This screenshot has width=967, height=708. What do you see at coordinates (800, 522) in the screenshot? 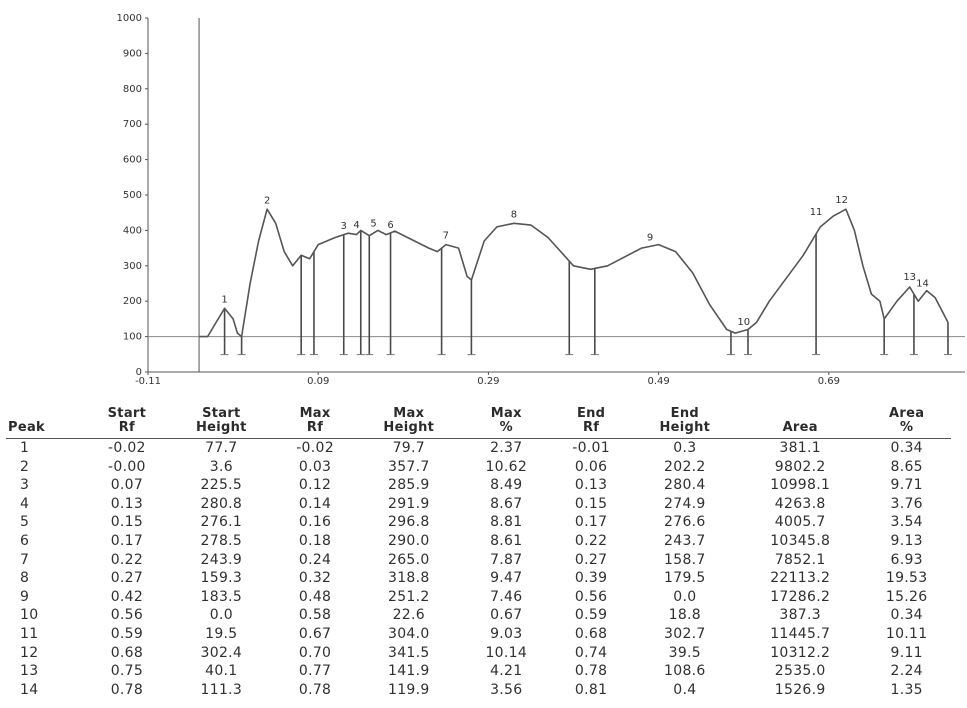
I see `table-cell: 4005.7` at bounding box center [800, 522].